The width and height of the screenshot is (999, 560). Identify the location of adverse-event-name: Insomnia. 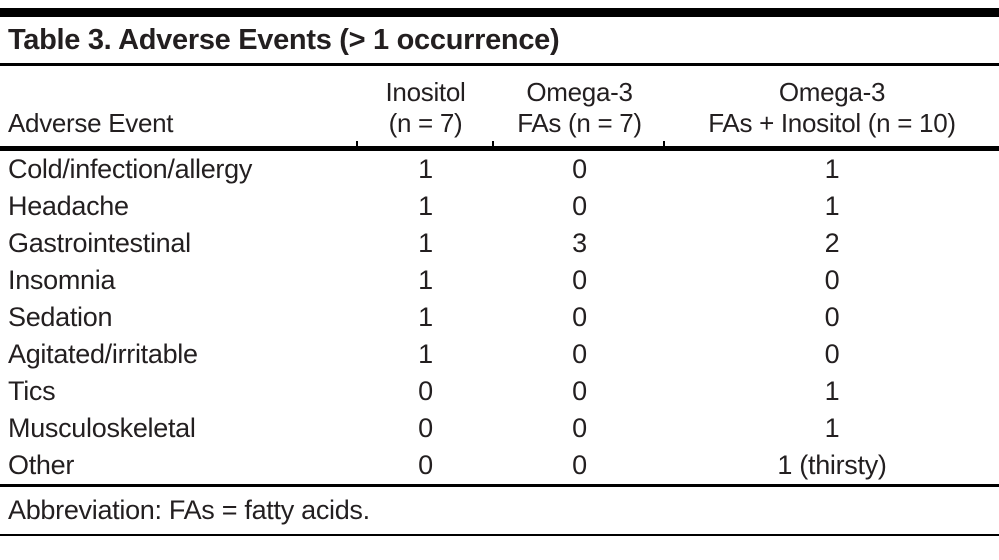
(62, 280).